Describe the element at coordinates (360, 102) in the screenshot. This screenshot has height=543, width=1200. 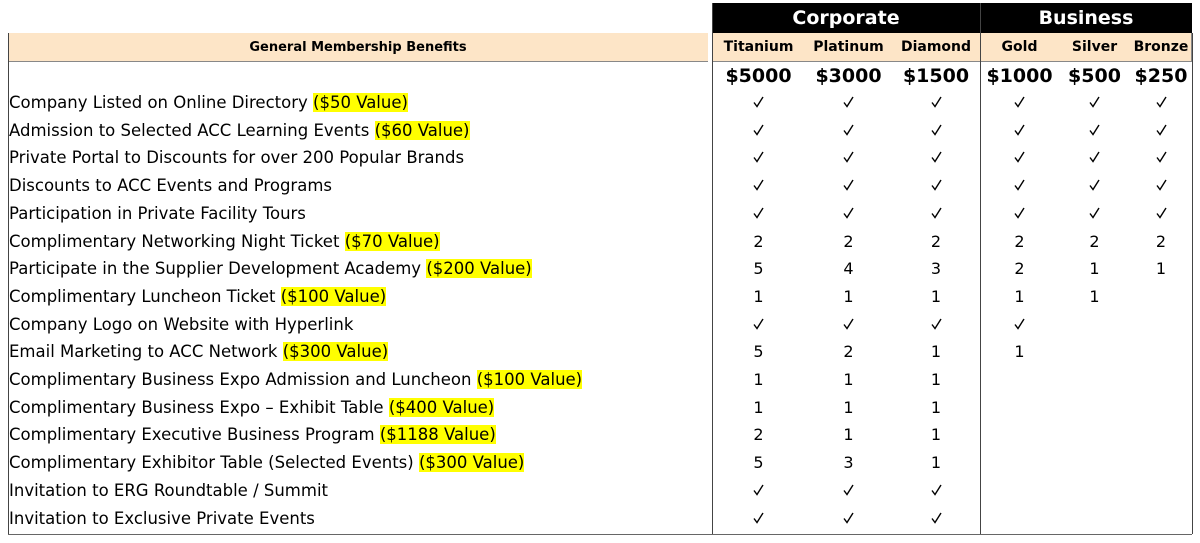
I see `benefit-value-highlight: ($50 Value)` at that location.